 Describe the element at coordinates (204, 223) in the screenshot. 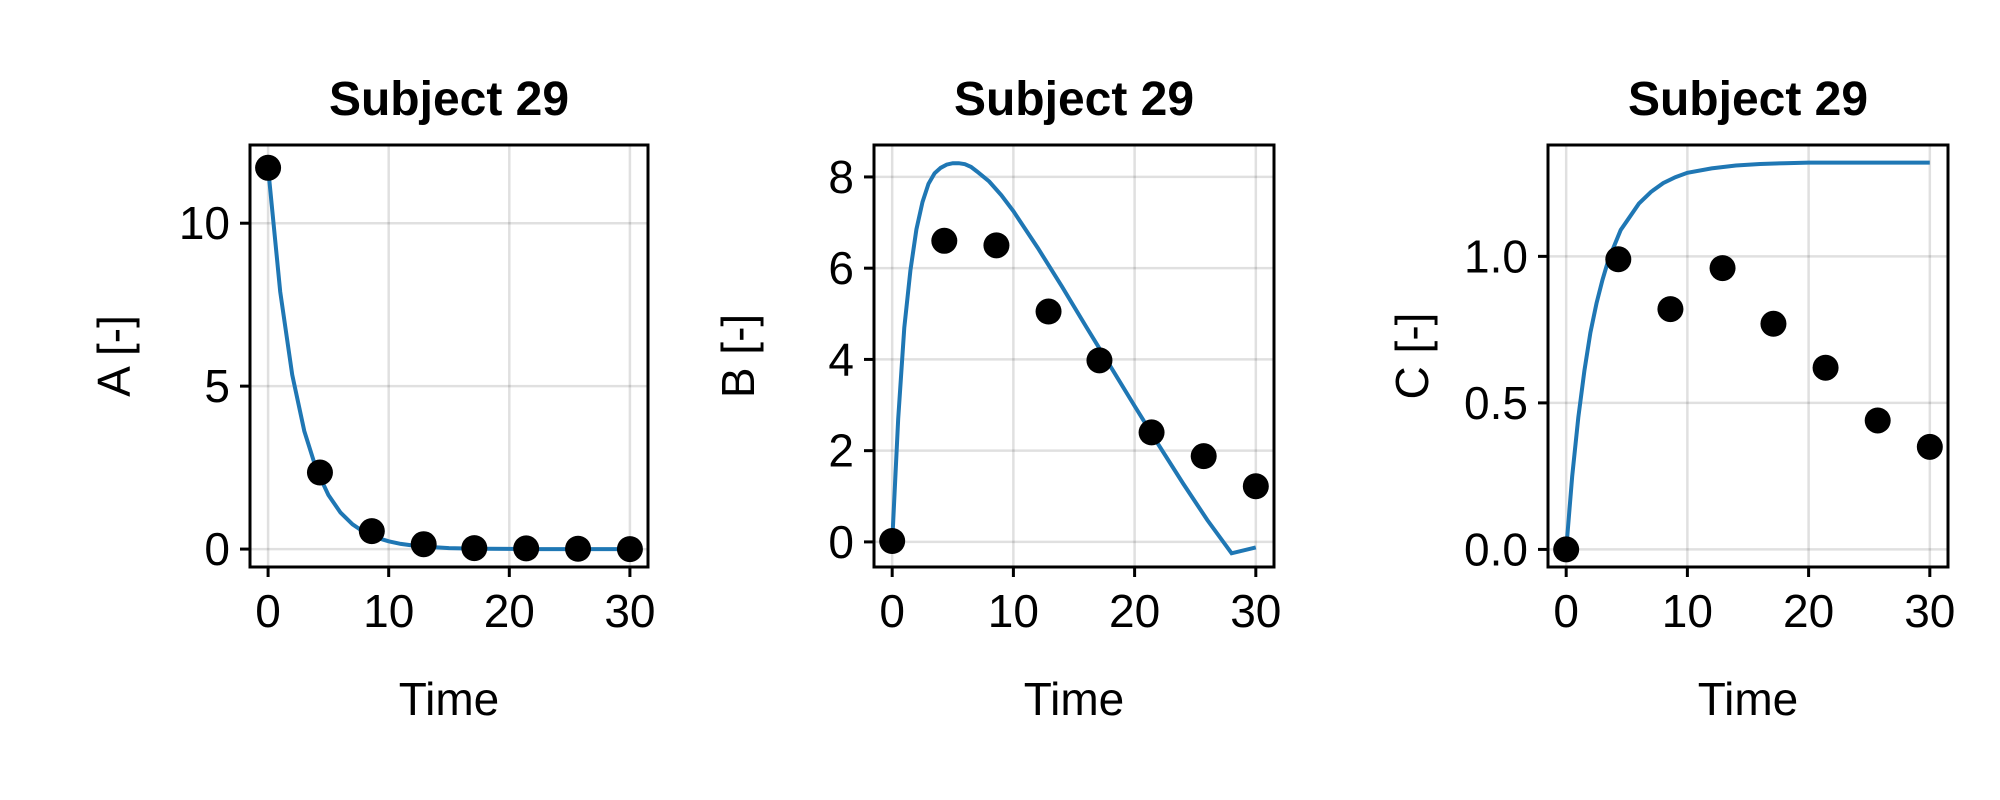

I see `y-tick-label: 10` at that location.